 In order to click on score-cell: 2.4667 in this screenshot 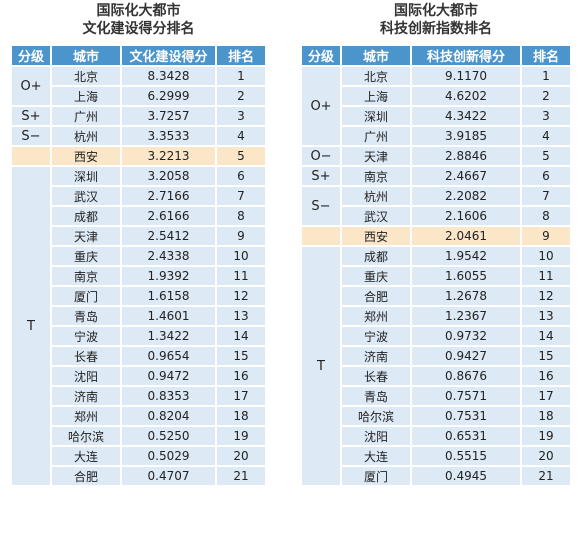, I will do `click(466, 176)`.